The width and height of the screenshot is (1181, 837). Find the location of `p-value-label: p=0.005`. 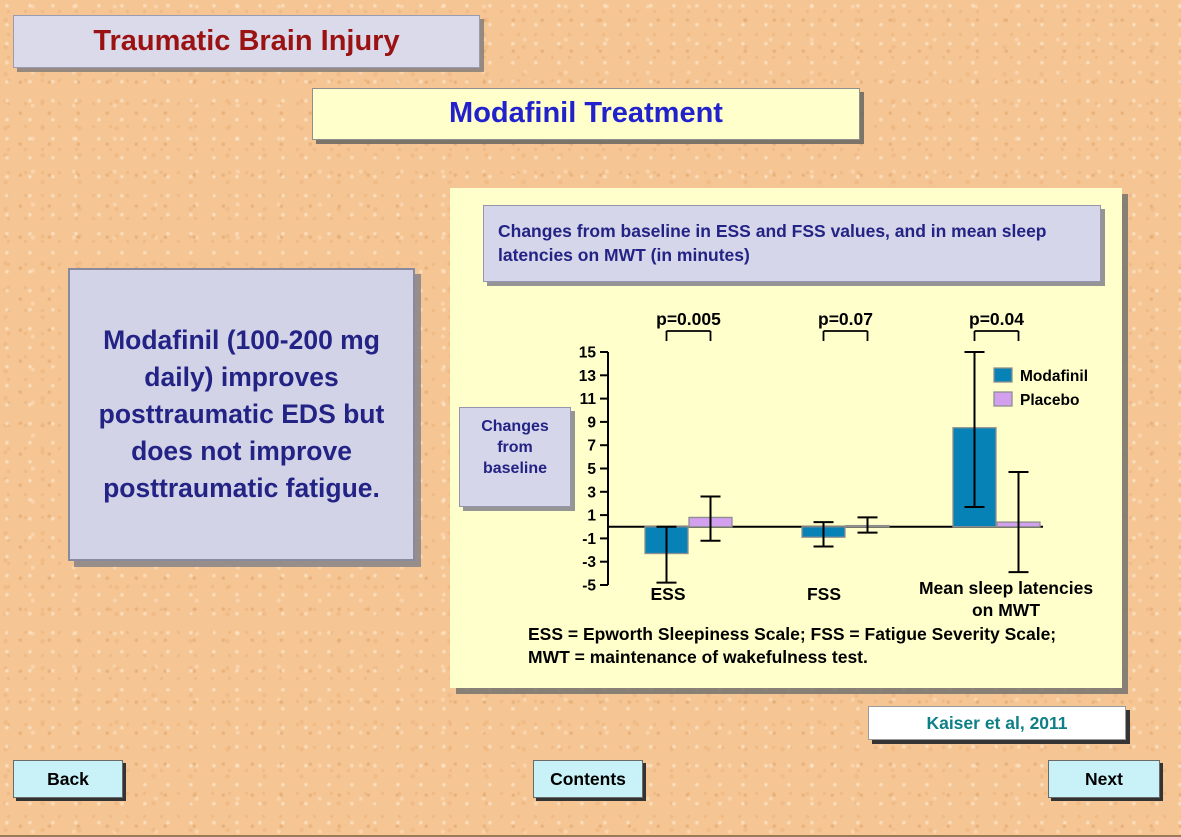

p-value-label: p=0.005 is located at coordinates (688, 319).